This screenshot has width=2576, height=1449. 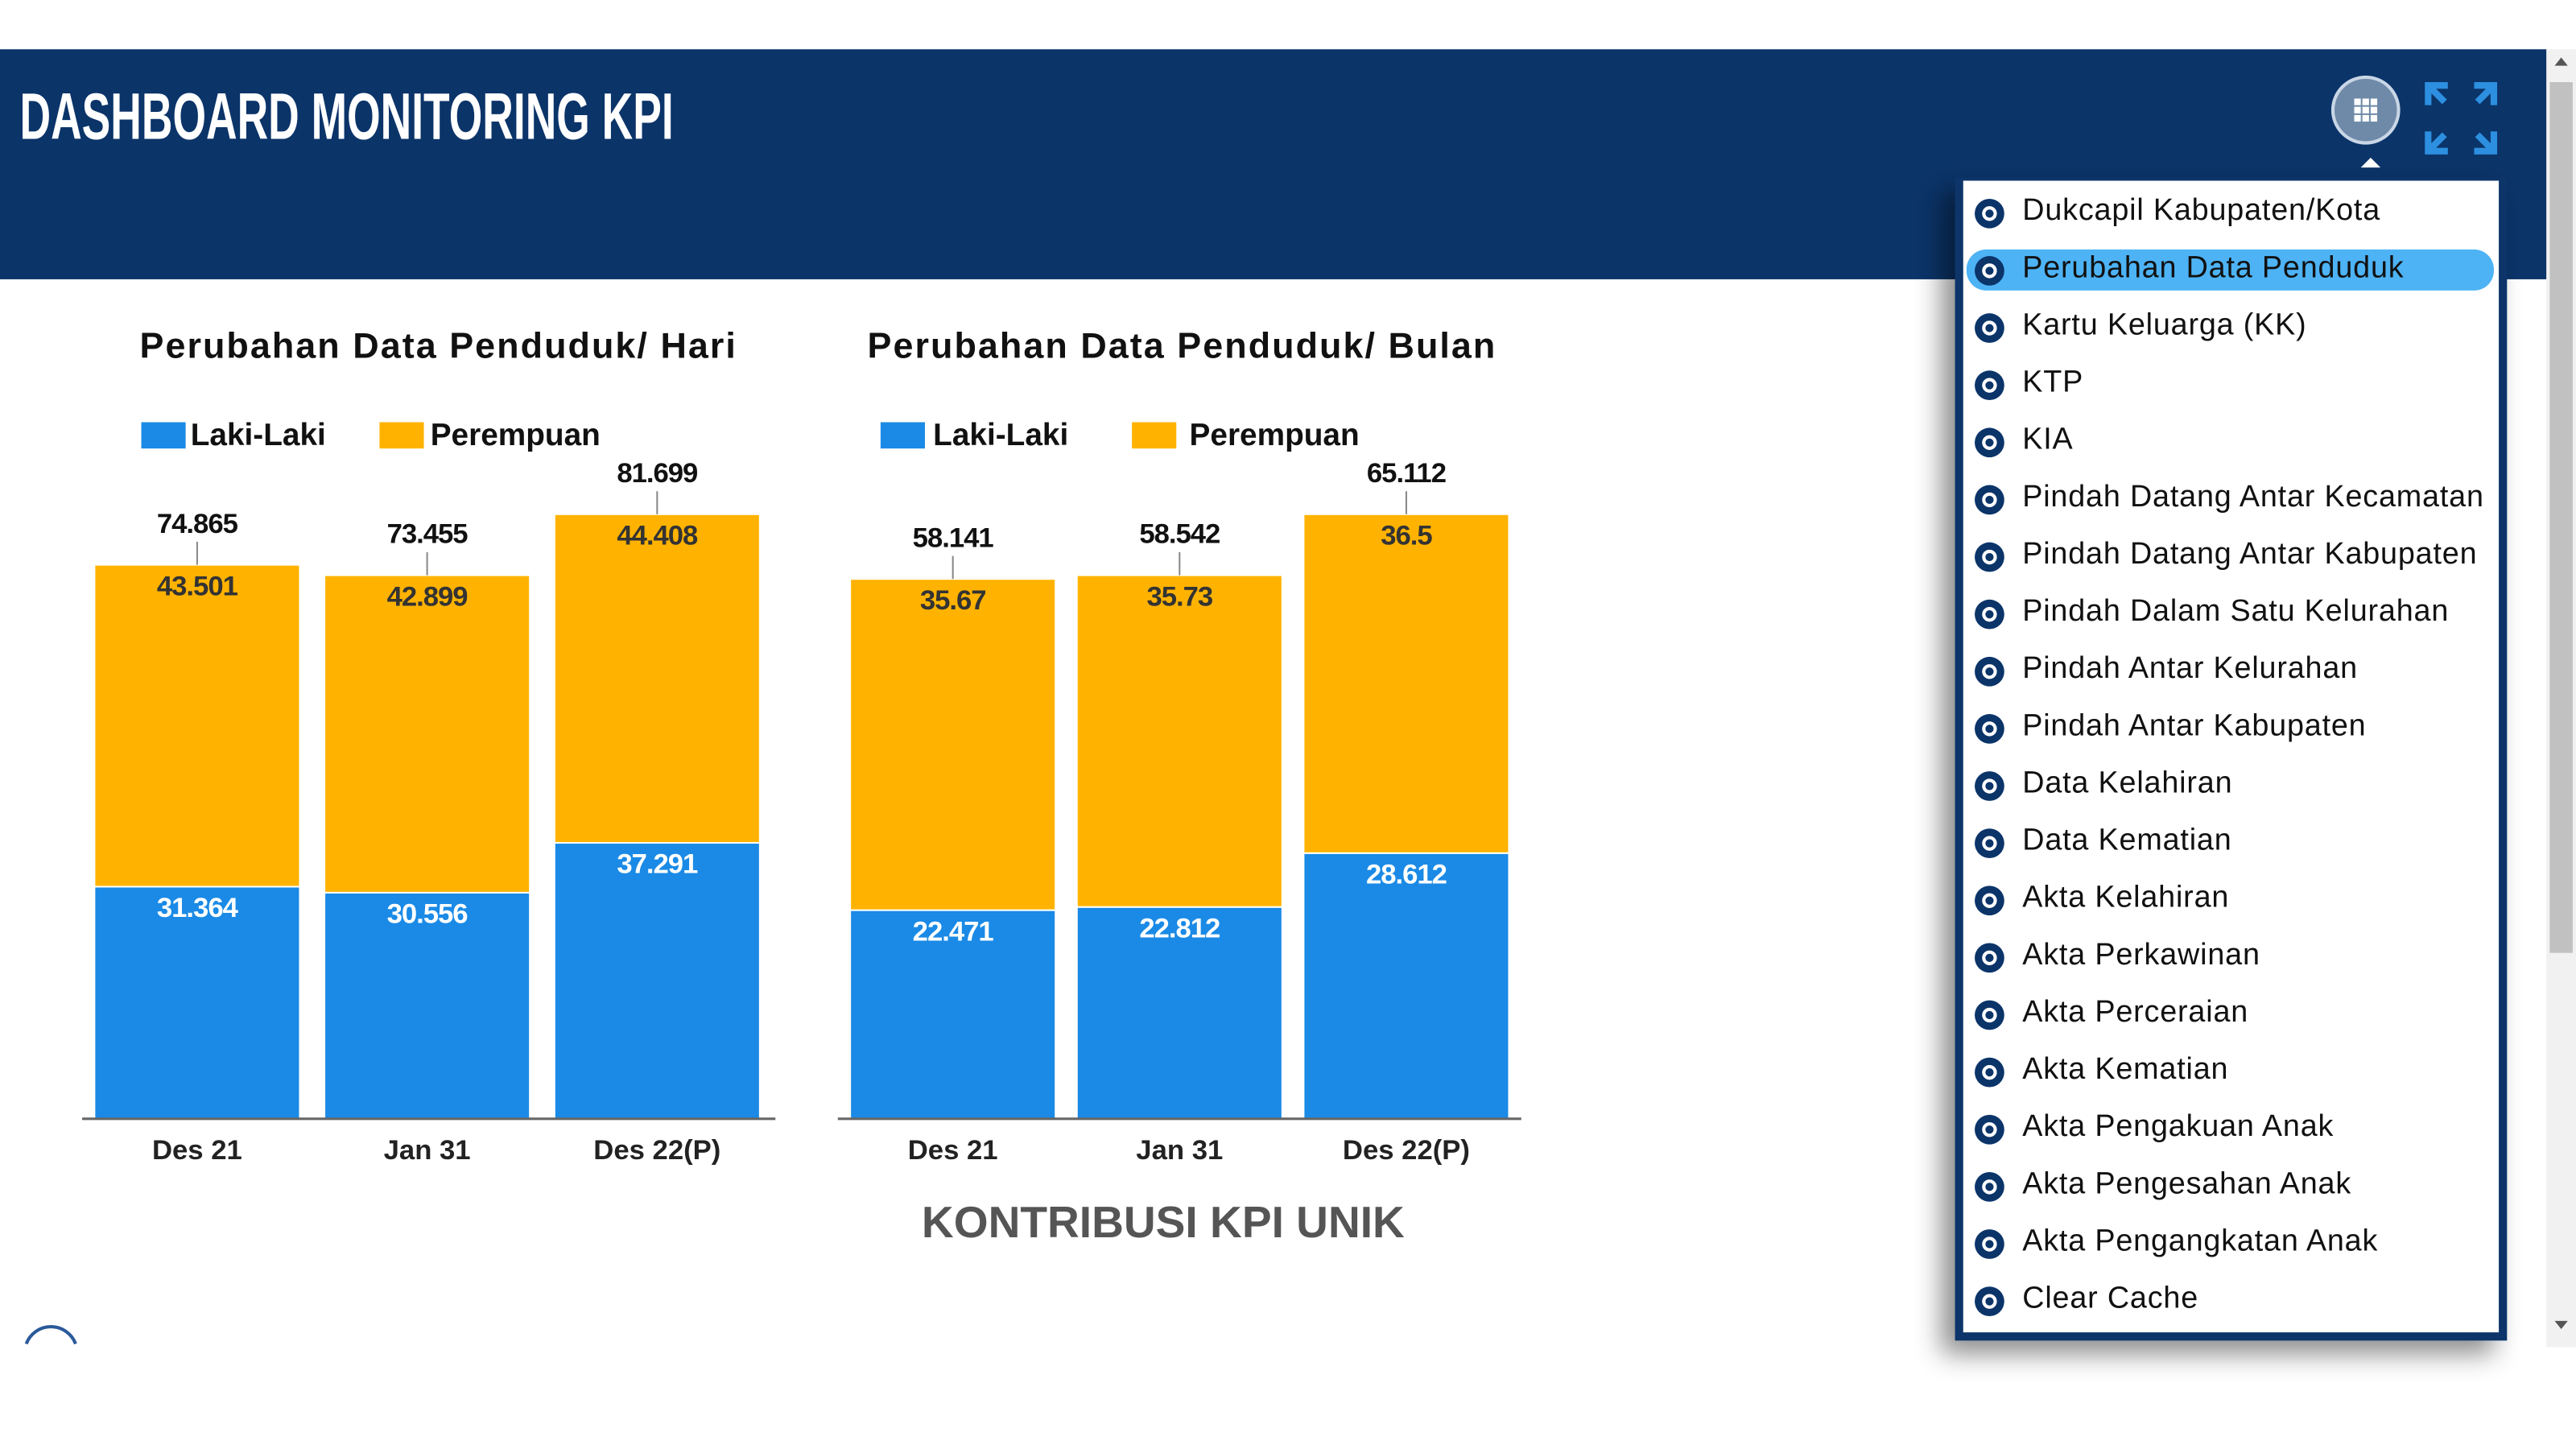 I want to click on menu-item: Pindah Antar Kelurahan, so click(x=2166, y=668).